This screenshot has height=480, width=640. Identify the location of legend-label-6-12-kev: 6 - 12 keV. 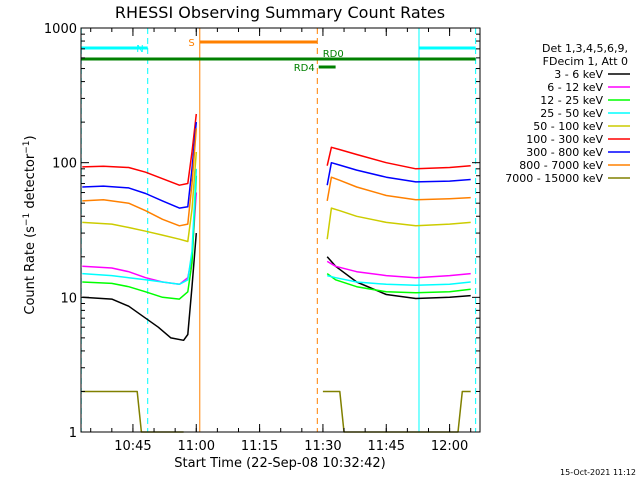
(575, 87).